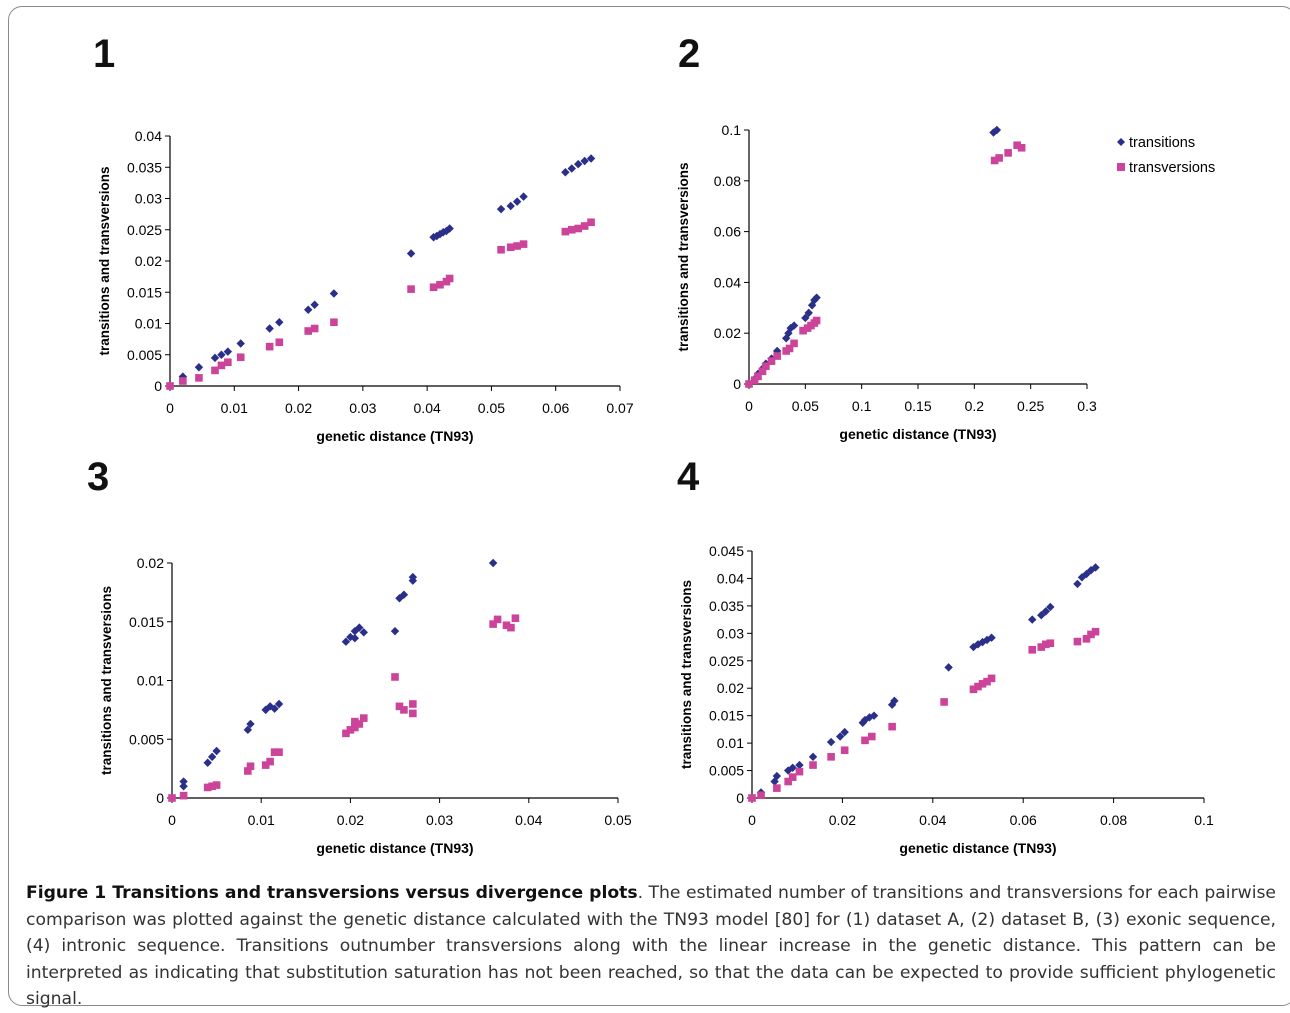 This screenshot has width=1290, height=1013. Describe the element at coordinates (1023, 820) in the screenshot. I see `x-tick-label: 0.06` at that location.